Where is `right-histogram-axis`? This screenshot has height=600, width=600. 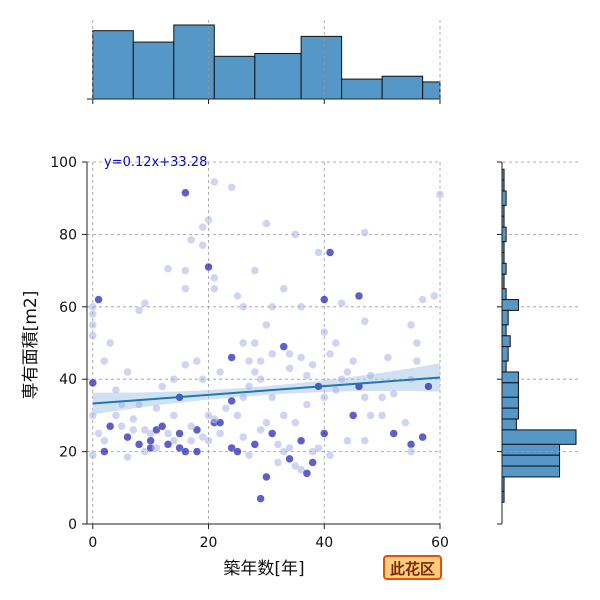
right-histogram-axis is located at coordinates (538, 343).